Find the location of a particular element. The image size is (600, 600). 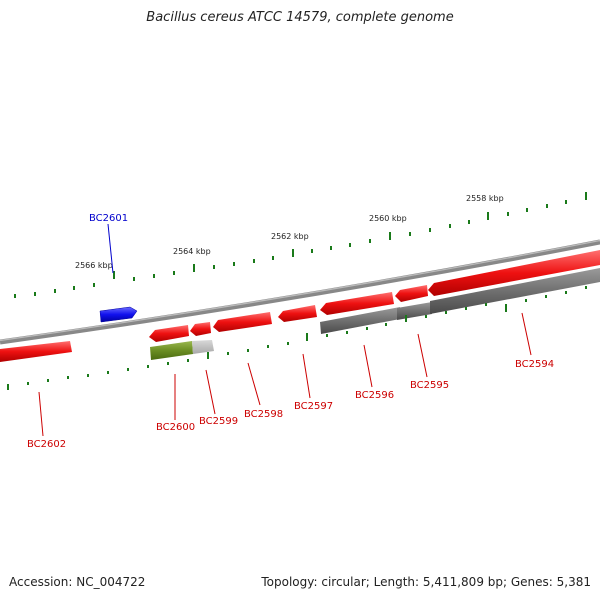

gene-label-bc2599: BC2599 is located at coordinates (218, 421).